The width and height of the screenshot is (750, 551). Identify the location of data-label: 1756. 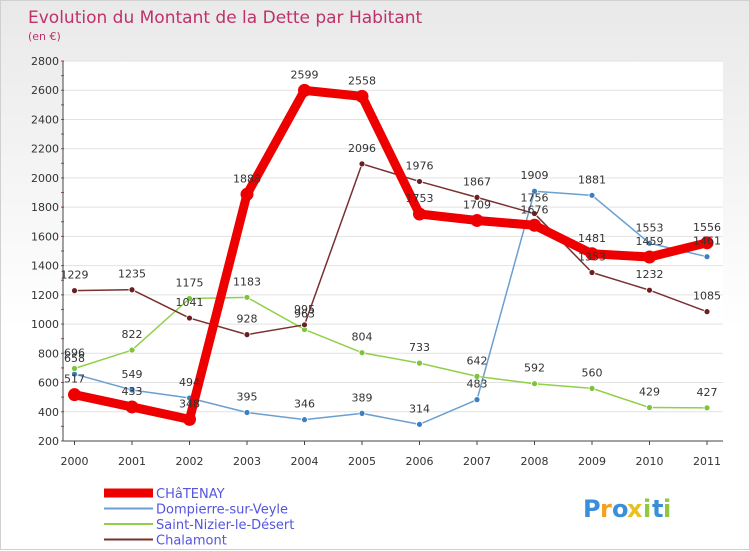
(535, 198).